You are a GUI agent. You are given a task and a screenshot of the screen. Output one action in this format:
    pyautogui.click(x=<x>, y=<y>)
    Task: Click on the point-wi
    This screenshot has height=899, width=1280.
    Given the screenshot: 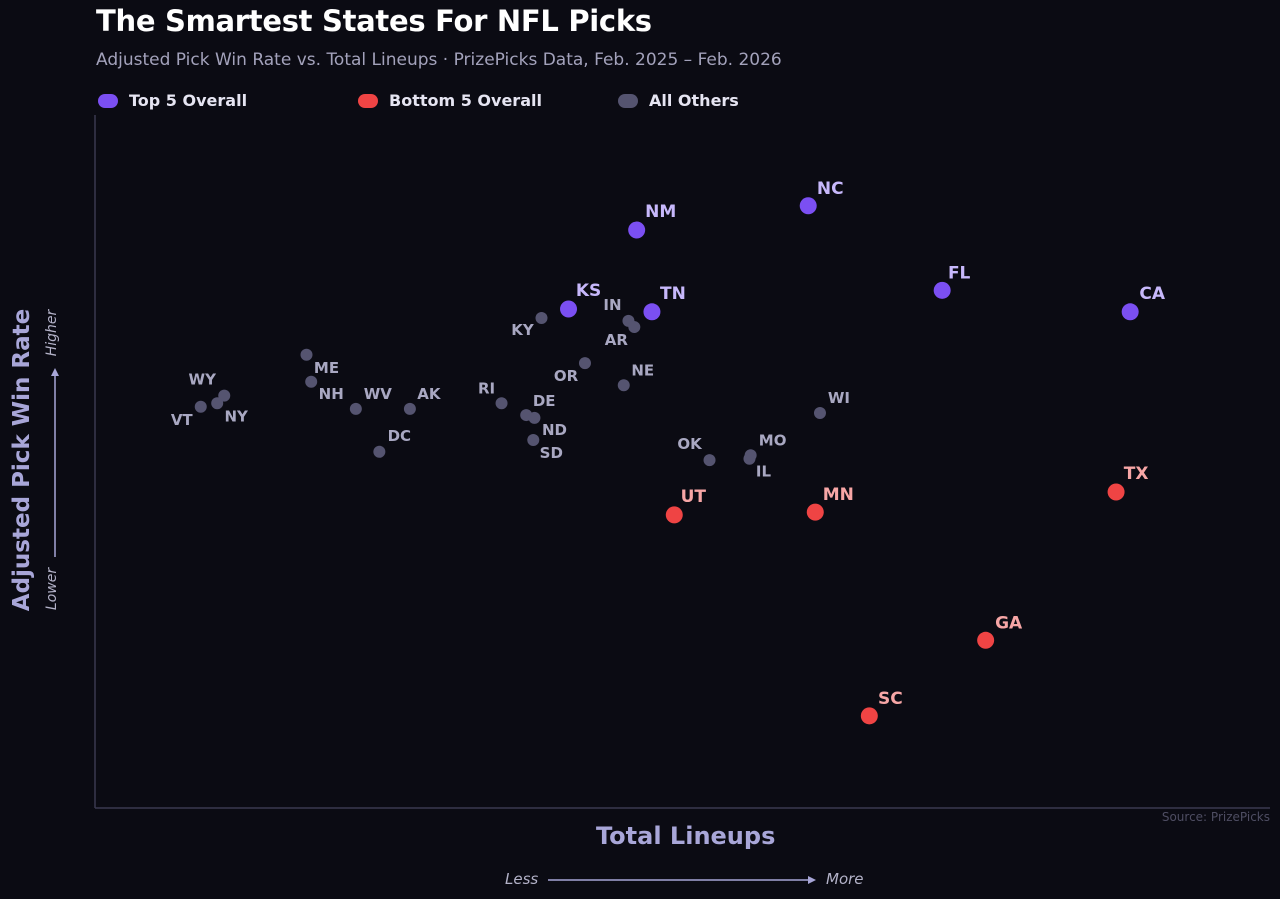 What is the action you would take?
    pyautogui.click(x=819, y=412)
    